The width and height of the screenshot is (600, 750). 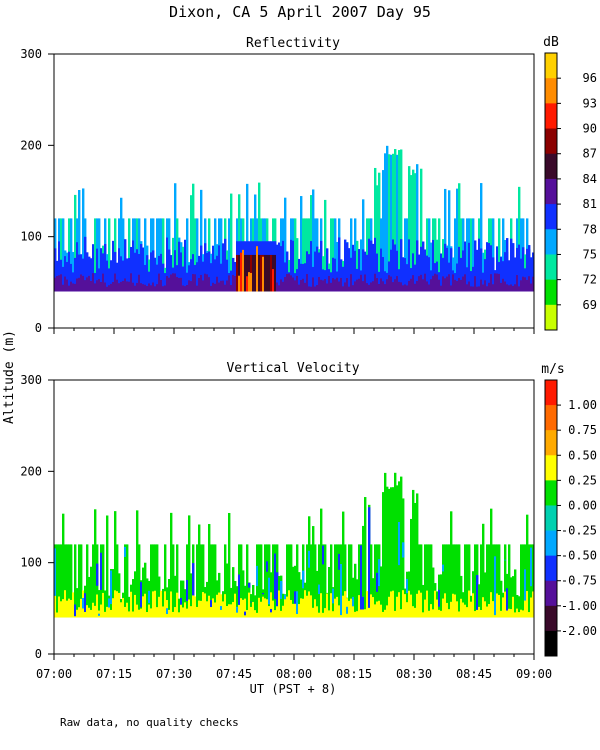 I want to click on y-tick-label: 0, so click(x=38, y=654).